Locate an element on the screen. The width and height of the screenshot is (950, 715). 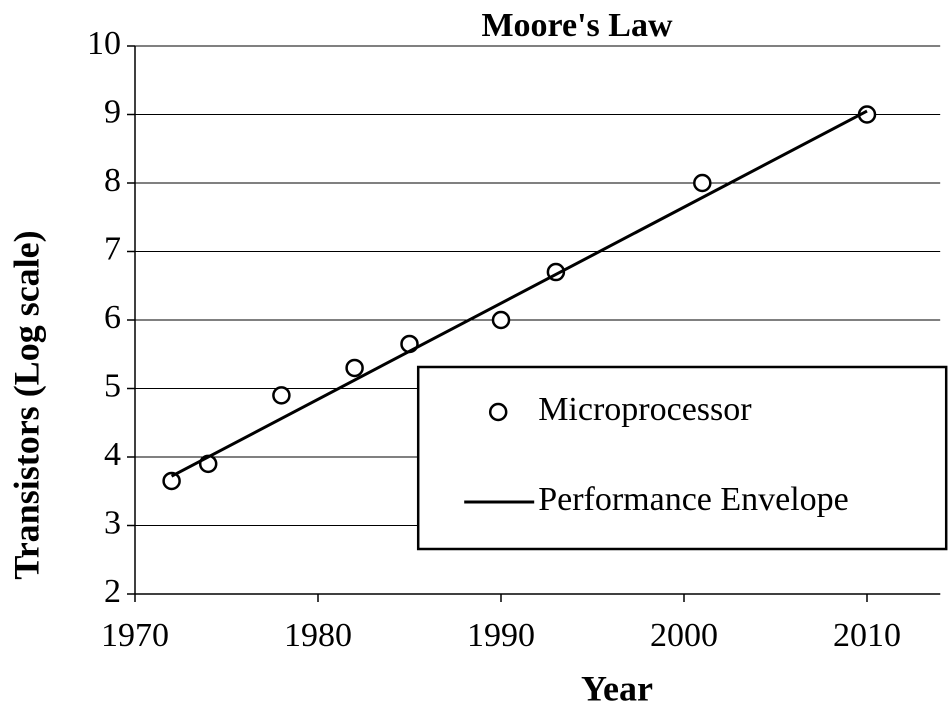
legend-label: Microprocessor is located at coordinates (645, 409).